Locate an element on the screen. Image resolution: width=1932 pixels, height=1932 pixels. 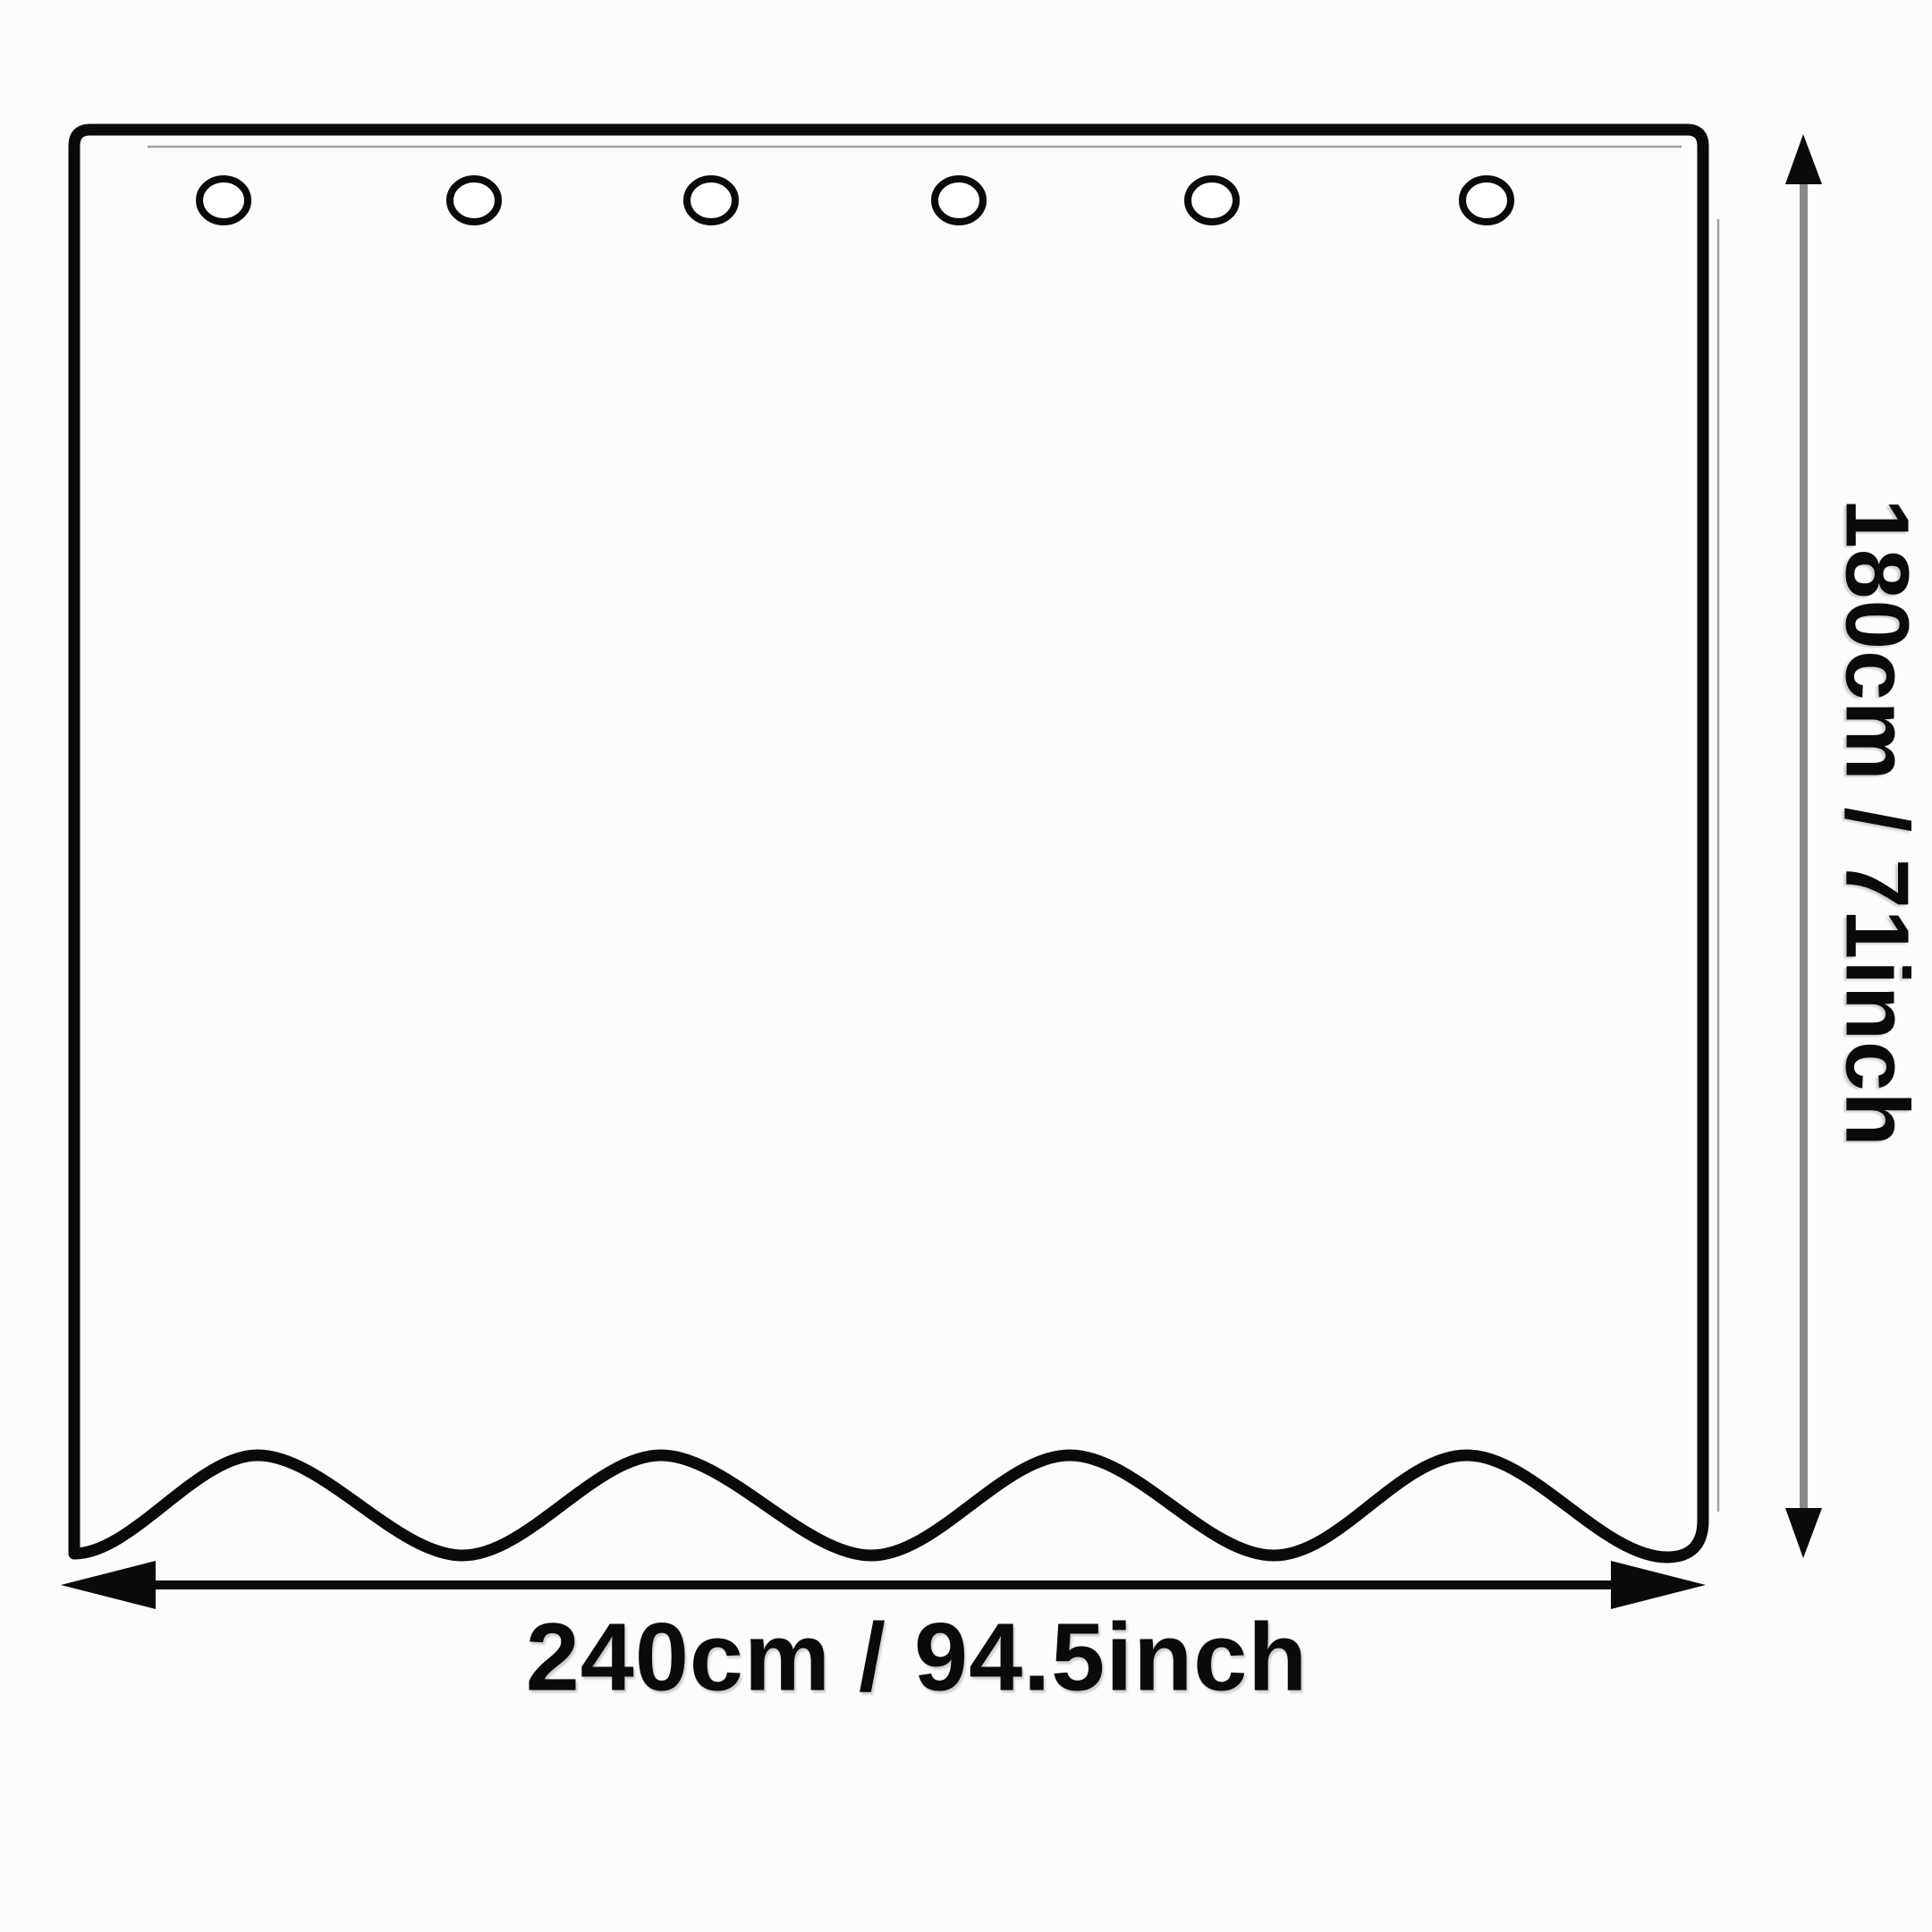
arrow-down-icon is located at coordinates (1803, 1533).